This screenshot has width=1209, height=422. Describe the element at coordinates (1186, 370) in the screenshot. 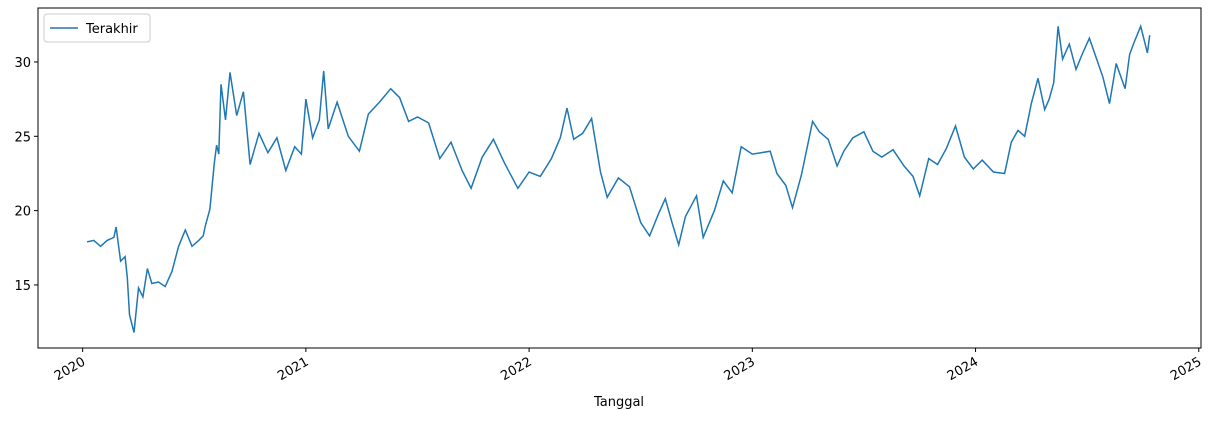

I see `x-tick-label: 2025` at that location.